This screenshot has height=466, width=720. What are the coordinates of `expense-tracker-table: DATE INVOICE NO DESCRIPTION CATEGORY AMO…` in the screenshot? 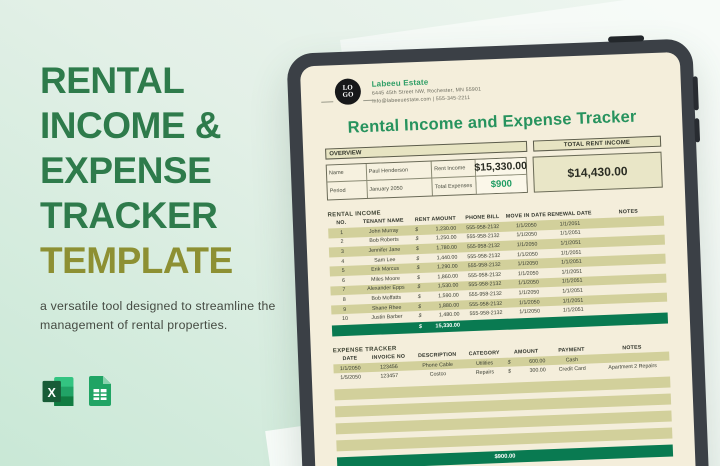 It's located at (503, 403).